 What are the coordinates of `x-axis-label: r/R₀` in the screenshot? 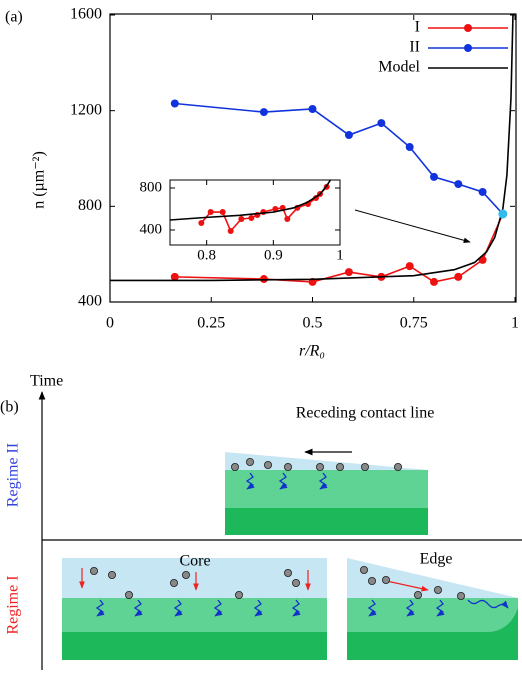 It's located at (312, 351).